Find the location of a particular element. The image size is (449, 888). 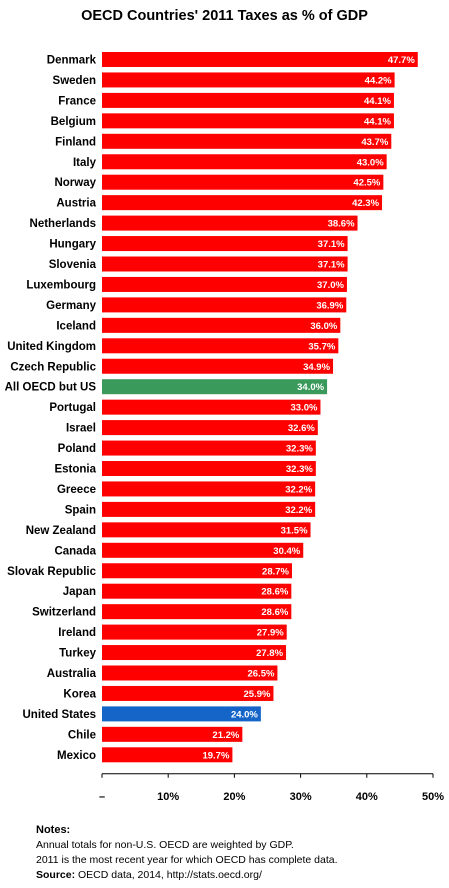

value-label-slovenia: 37.1% is located at coordinates (331, 265).